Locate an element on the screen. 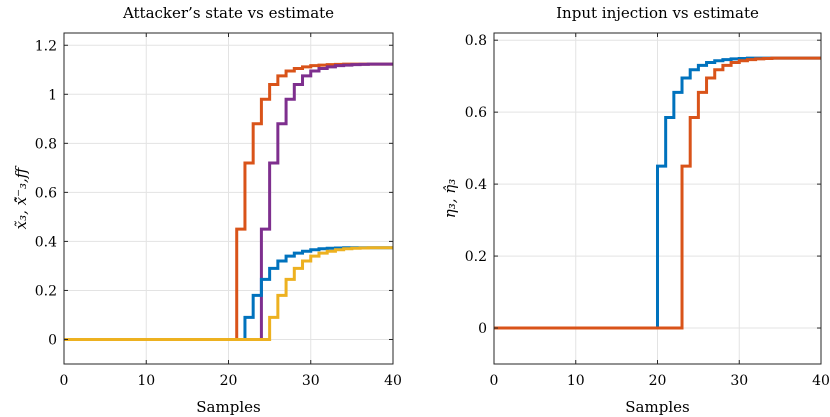  chart-title: Attacker’s state vs estimate is located at coordinates (228, 13).